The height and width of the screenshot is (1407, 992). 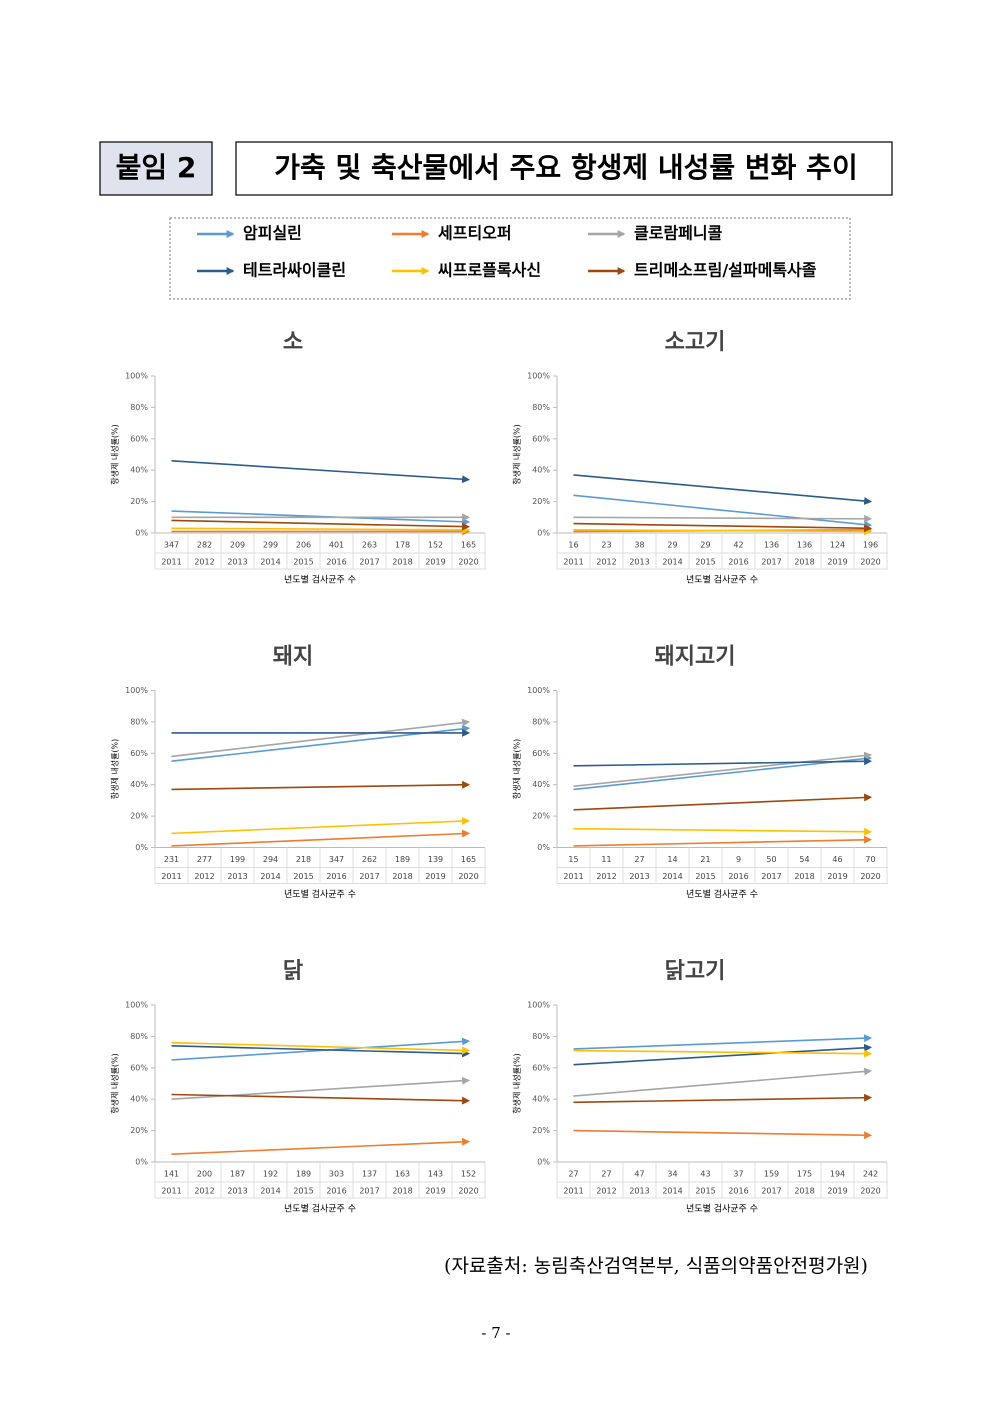 I want to click on count-label: 54, so click(x=804, y=859).